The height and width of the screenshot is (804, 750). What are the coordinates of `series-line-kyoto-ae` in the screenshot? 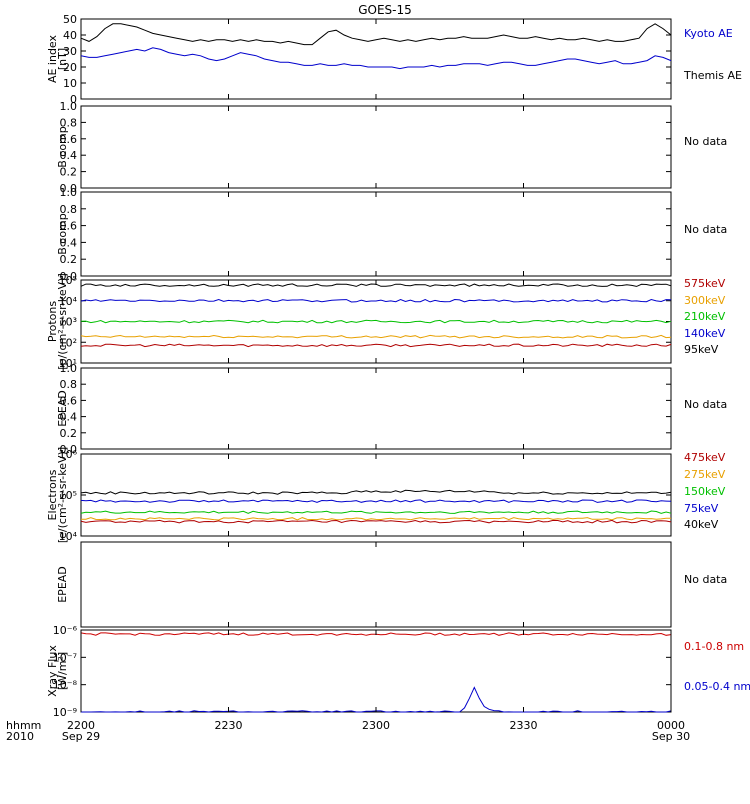 It's located at (376, 58).